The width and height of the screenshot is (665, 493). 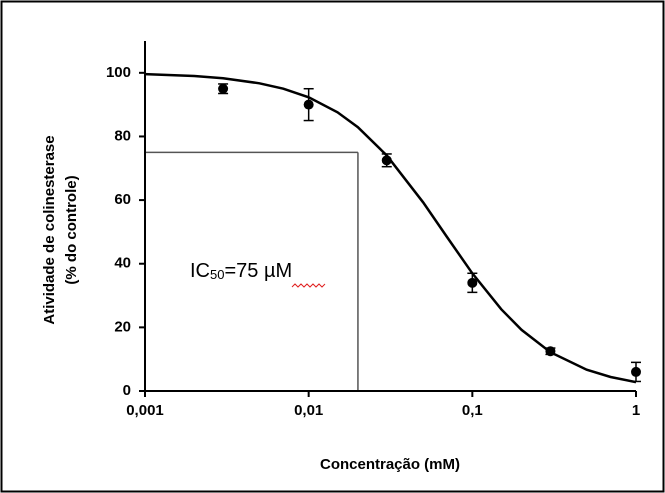 I want to click on spell-underline, so click(x=308, y=285).